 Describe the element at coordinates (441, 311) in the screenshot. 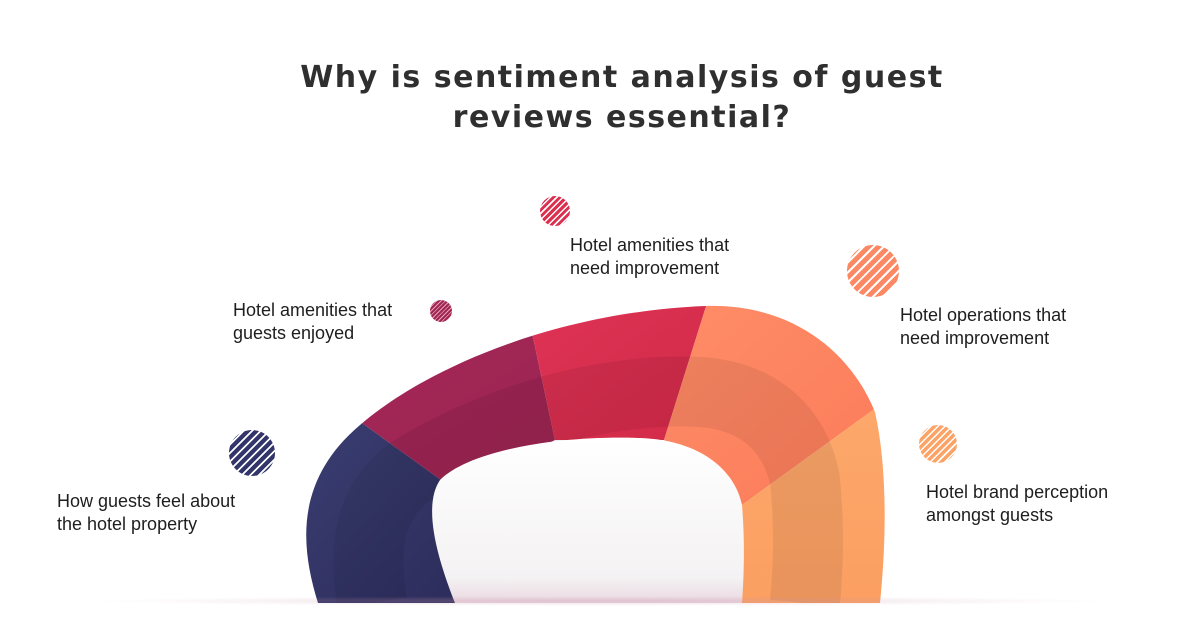

I see `striped-dot-icon-enjoyed` at that location.